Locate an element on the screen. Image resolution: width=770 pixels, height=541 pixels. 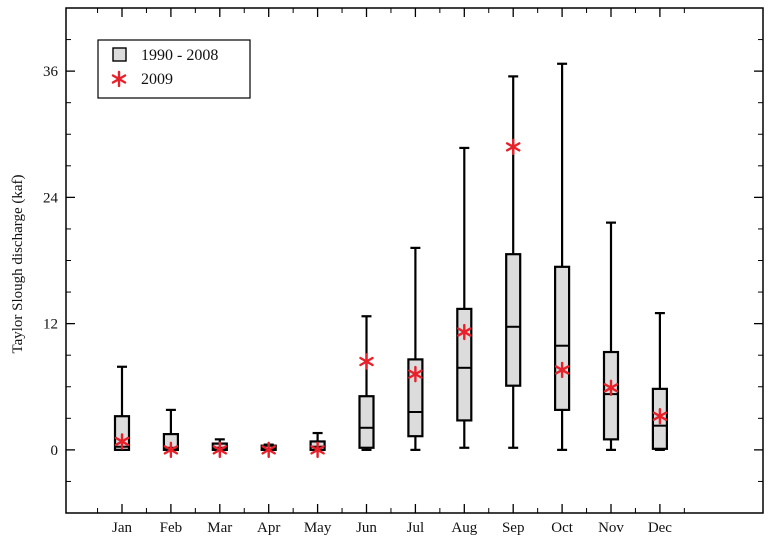
marker-2009-sep-stroke is located at coordinates (513, 147).